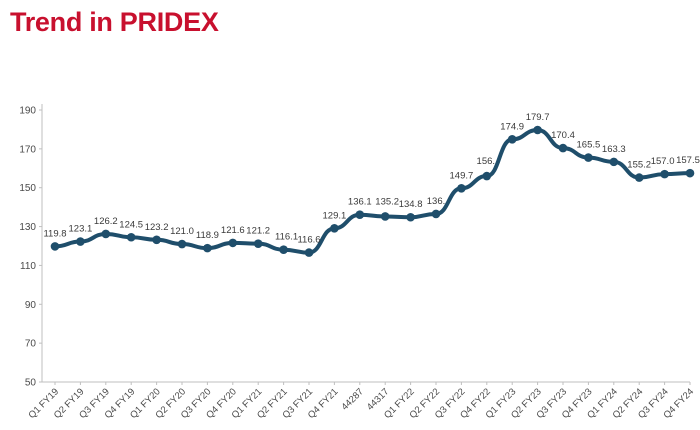 The image size is (700, 430). Describe the element at coordinates (688, 160) in the screenshot. I see `data-label: 157.5` at that location.